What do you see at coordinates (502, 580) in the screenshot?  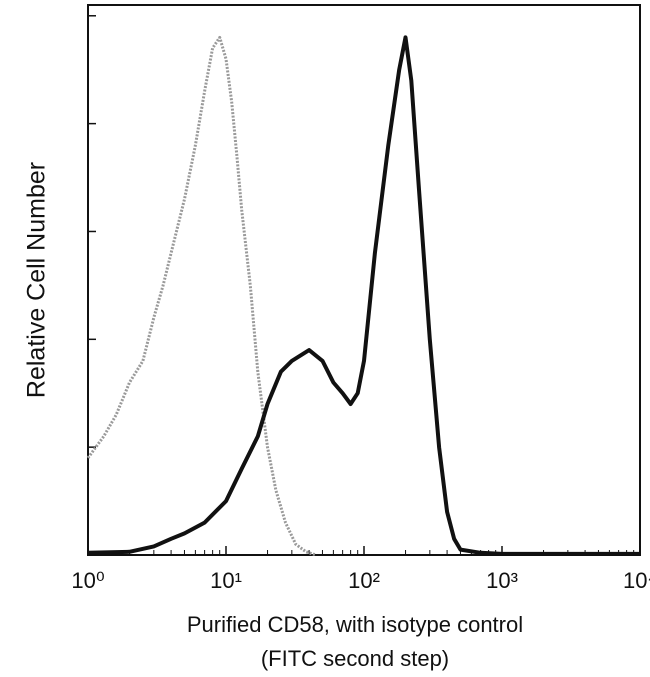 I see `x-tick-label: 10³` at bounding box center [502, 580].